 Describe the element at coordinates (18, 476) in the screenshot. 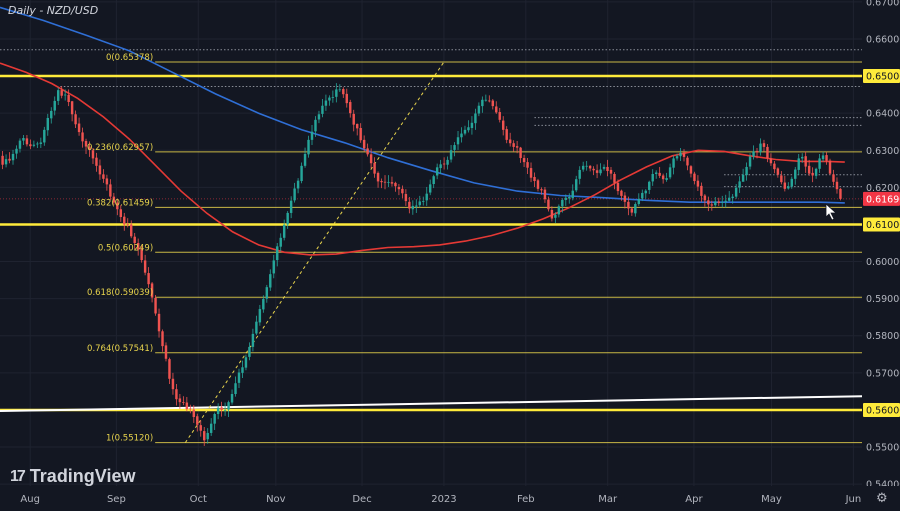

I see `tradingview-logo-mark: 17` at that location.